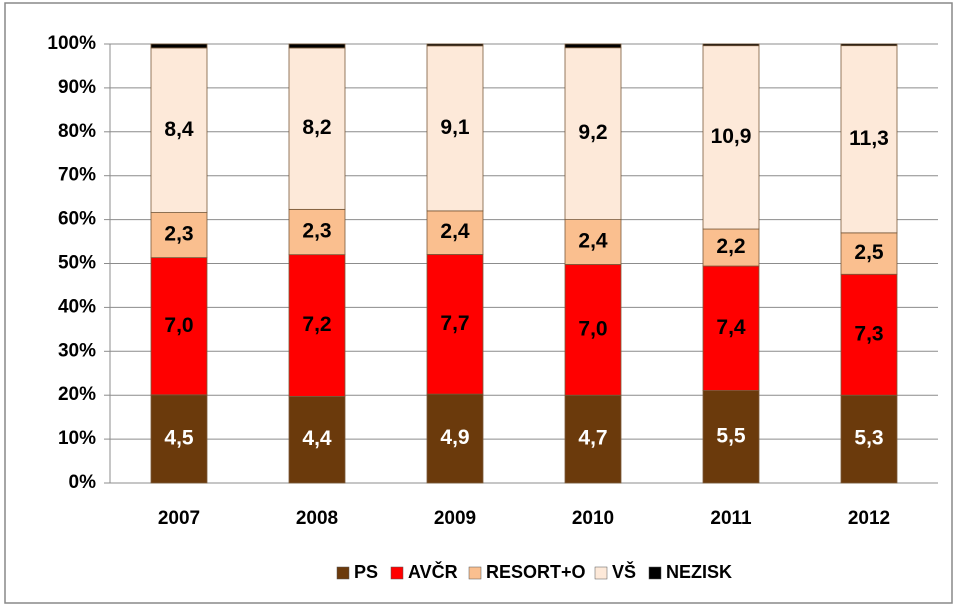  I want to click on value-label: 10,9, so click(731, 136).